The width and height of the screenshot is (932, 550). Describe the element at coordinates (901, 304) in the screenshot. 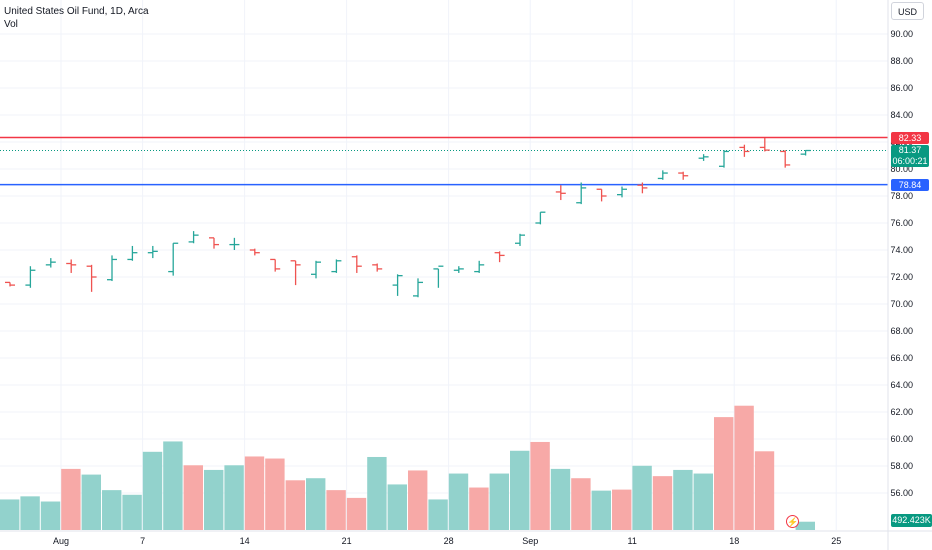

I see `price-tick-label: 70.00` at that location.